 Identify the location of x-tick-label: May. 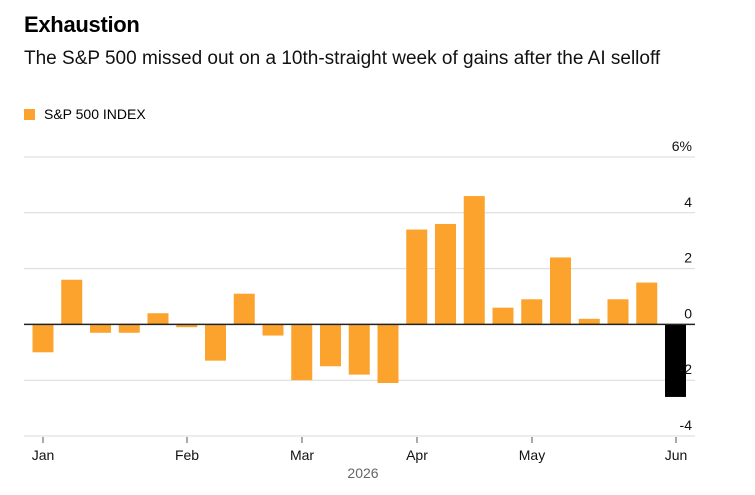
(532, 455).